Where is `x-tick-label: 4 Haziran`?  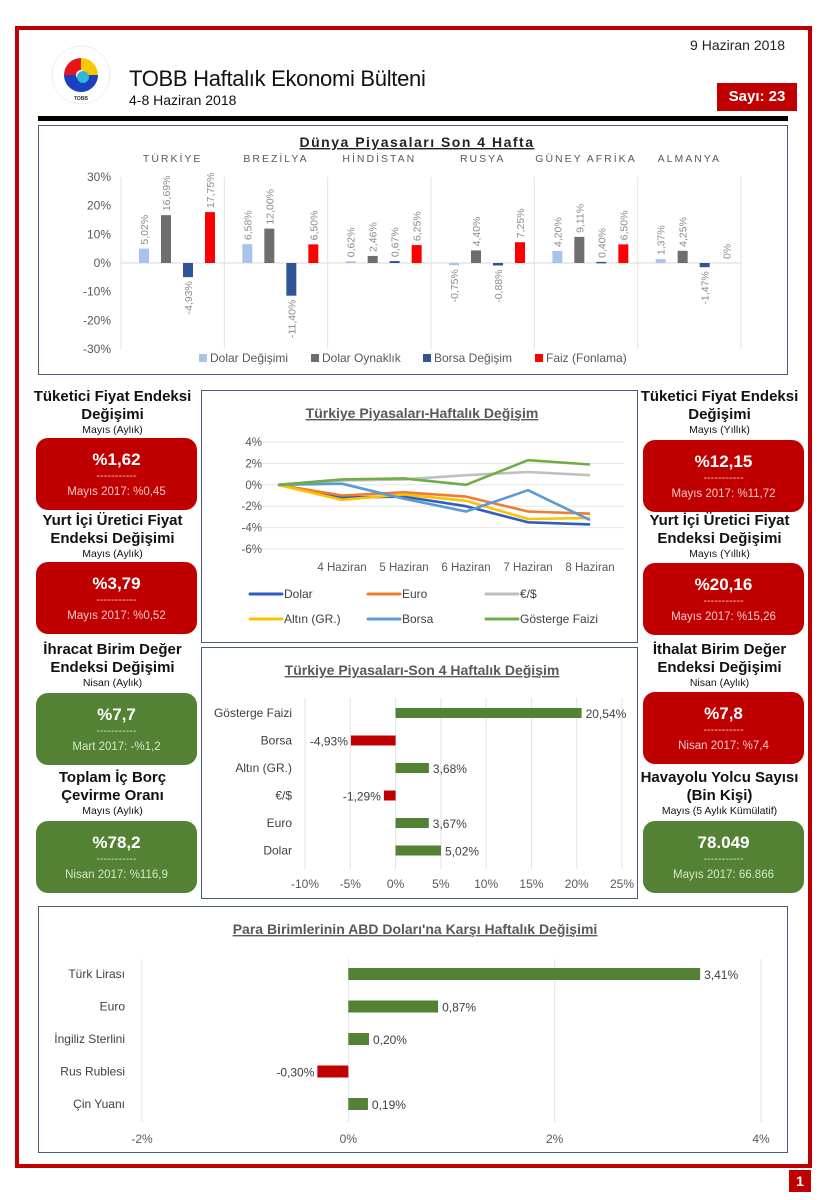
x-tick-label: 4 Haziran is located at coordinates (341, 568).